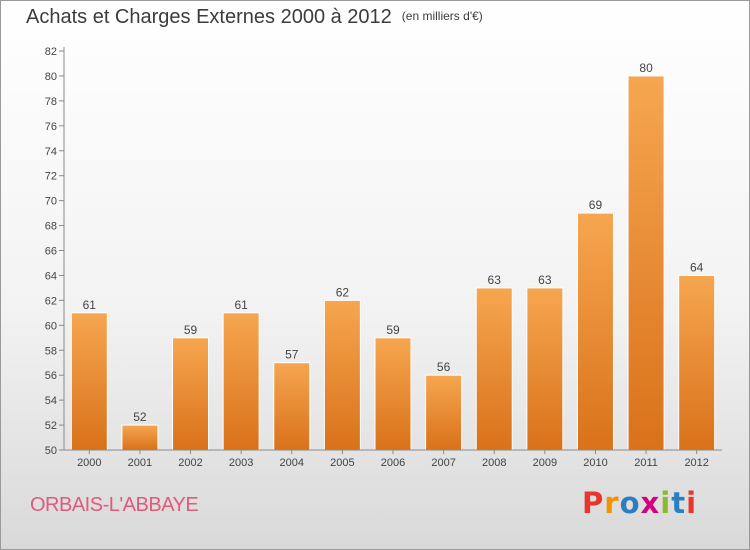  I want to click on x-tick-label-2010: 2010, so click(595, 463).